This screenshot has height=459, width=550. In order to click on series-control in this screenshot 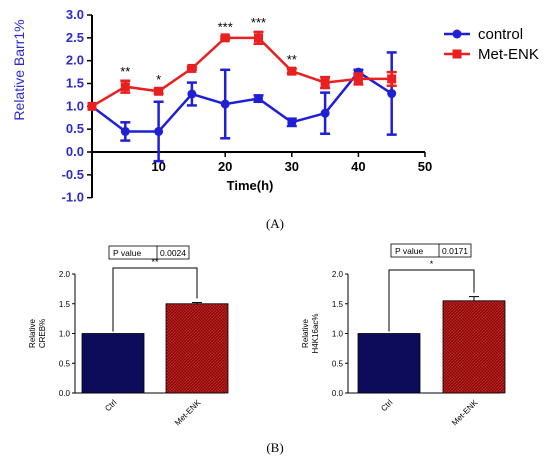, I will do `click(242, 107)`.